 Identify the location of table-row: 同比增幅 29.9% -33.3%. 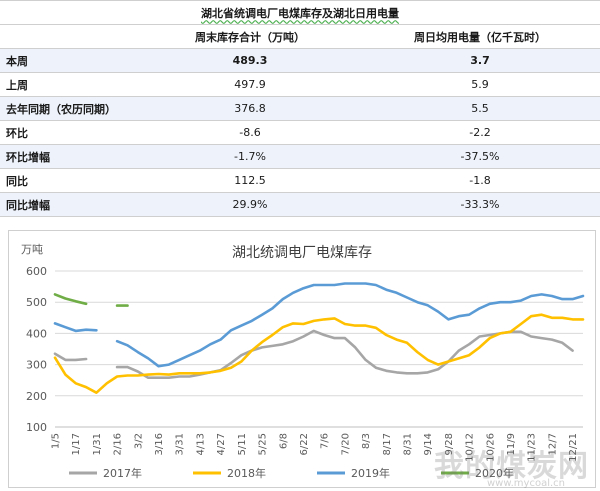
(300, 204).